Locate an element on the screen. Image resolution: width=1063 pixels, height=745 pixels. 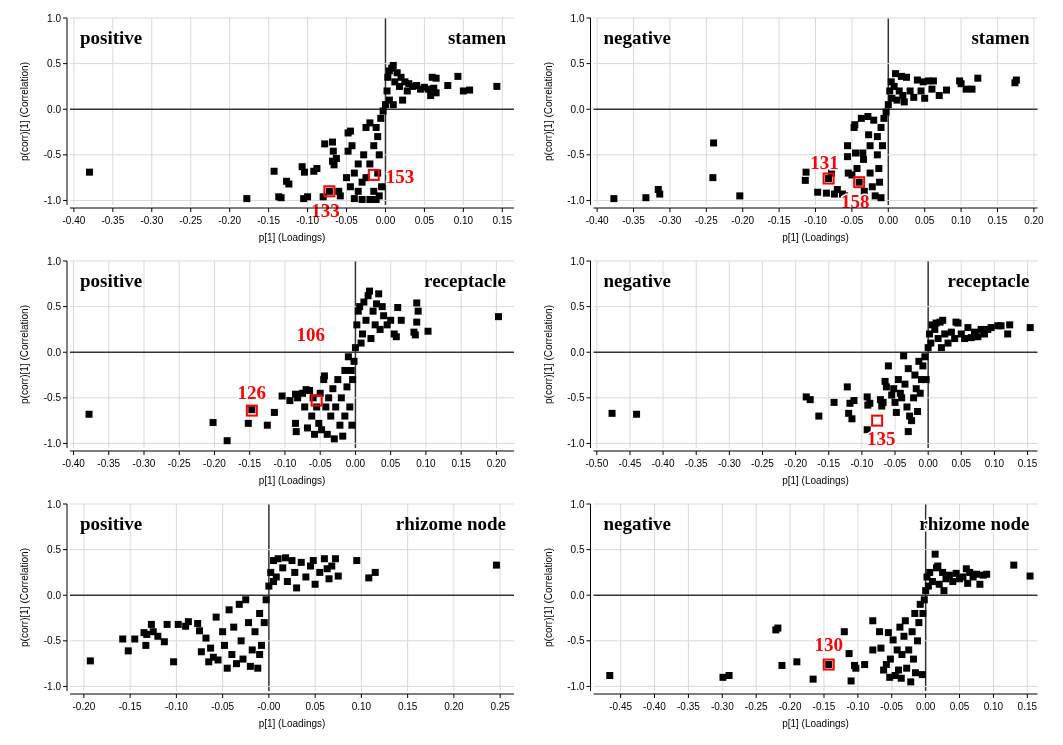
x-tick-label: 0.25 is located at coordinates (500, 706).